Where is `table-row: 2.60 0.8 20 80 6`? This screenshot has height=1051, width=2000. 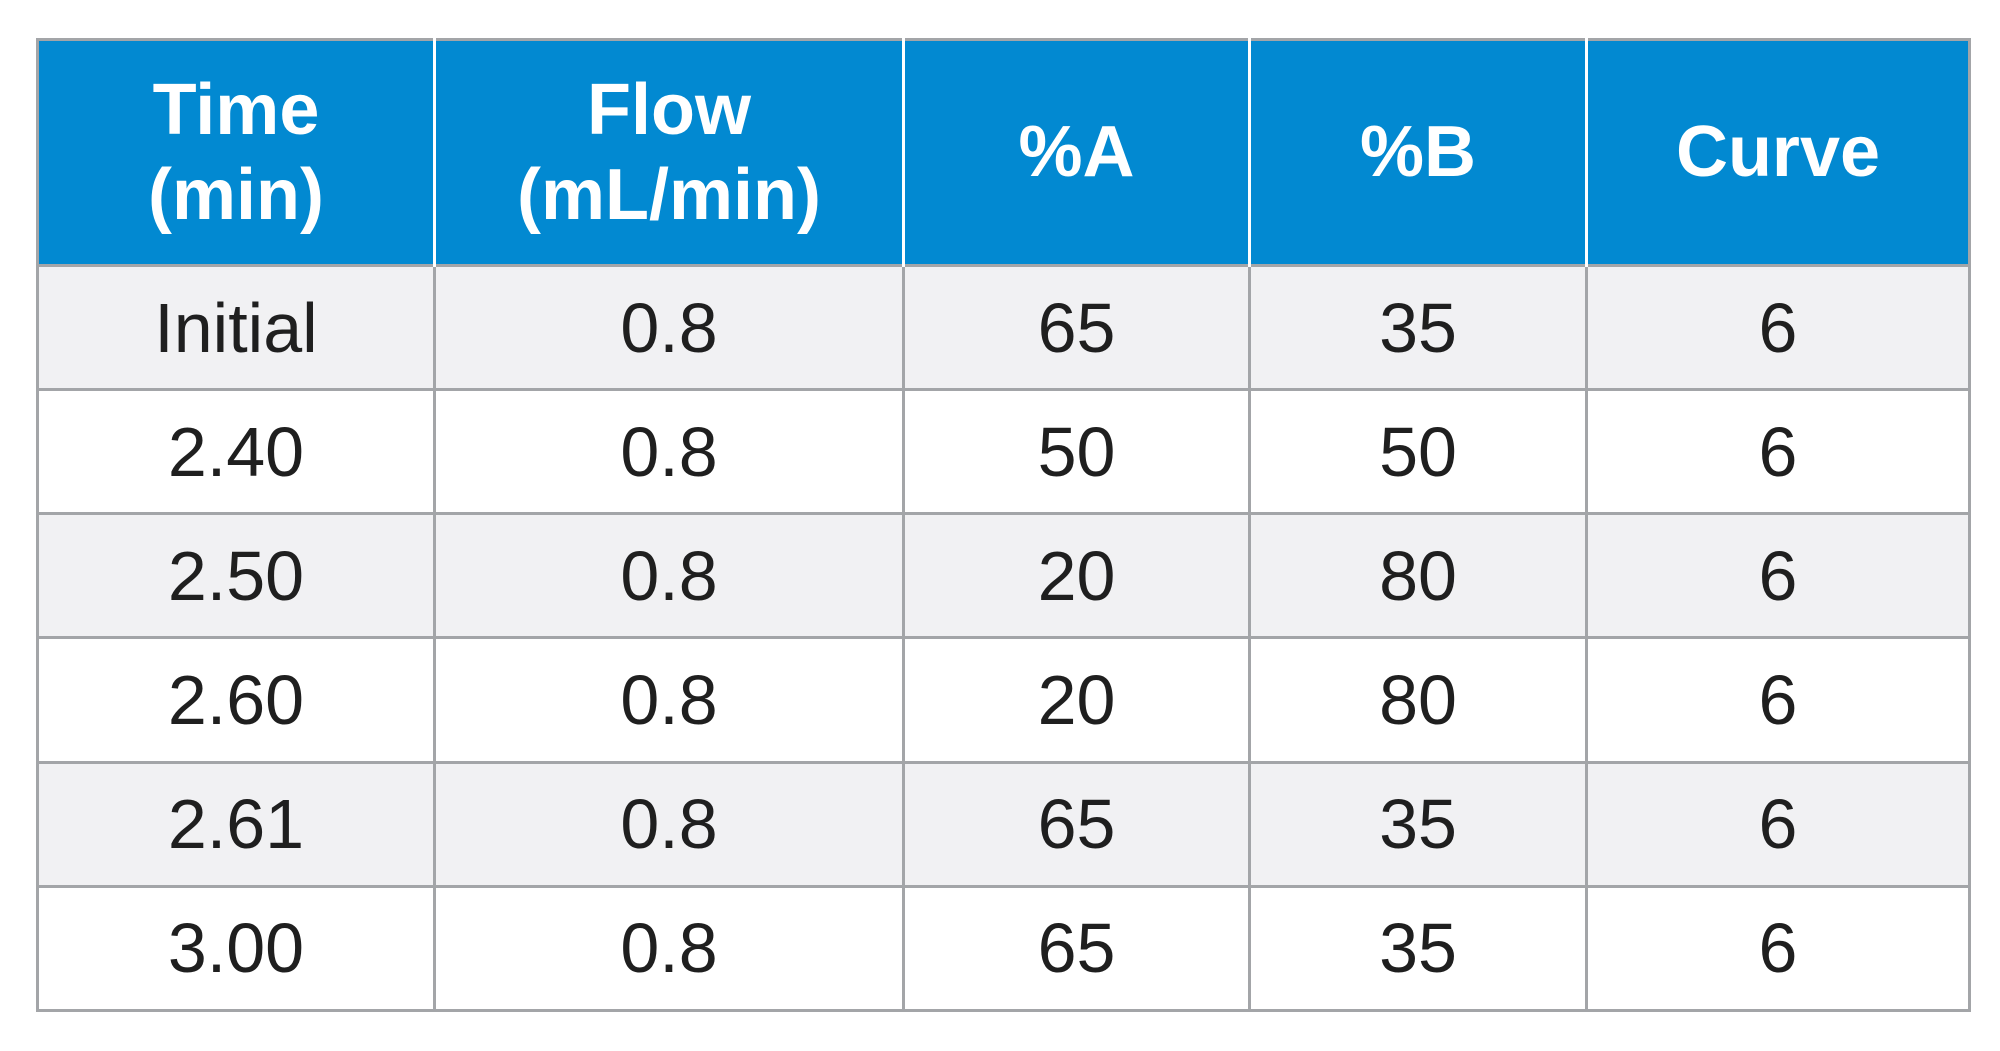
table-row: 2.60 0.8 20 80 6 is located at coordinates (1003, 700).